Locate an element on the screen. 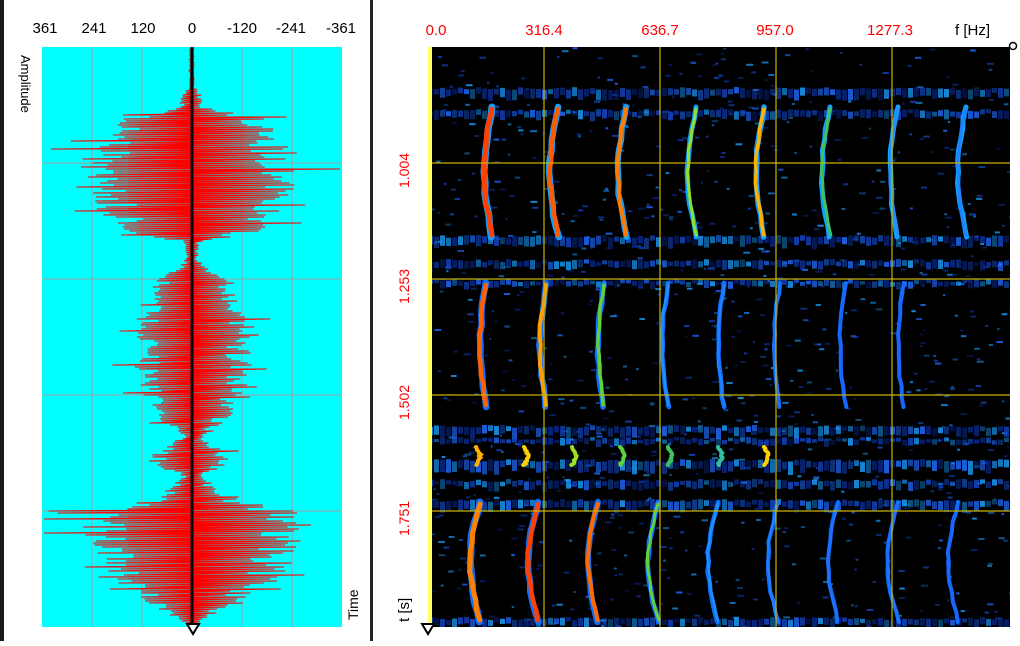 This screenshot has height=646, width=1020. panel-divider is located at coordinates (371, 323).